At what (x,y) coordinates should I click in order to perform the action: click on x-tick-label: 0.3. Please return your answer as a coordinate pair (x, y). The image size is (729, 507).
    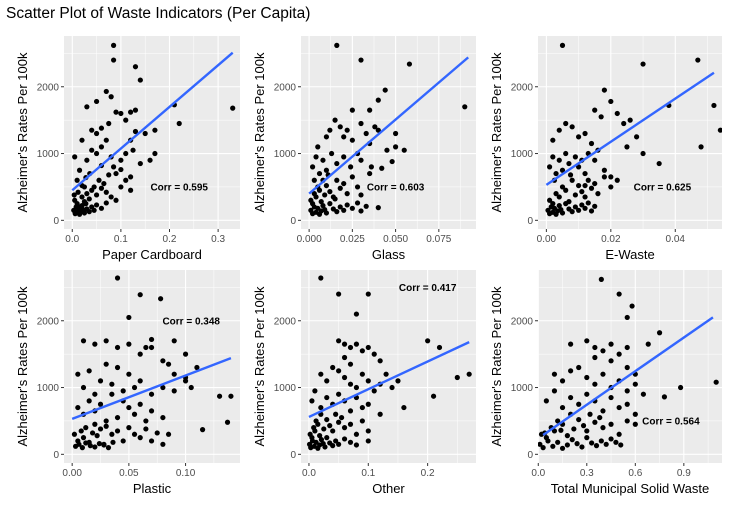
    Looking at the image, I should click on (587, 473).